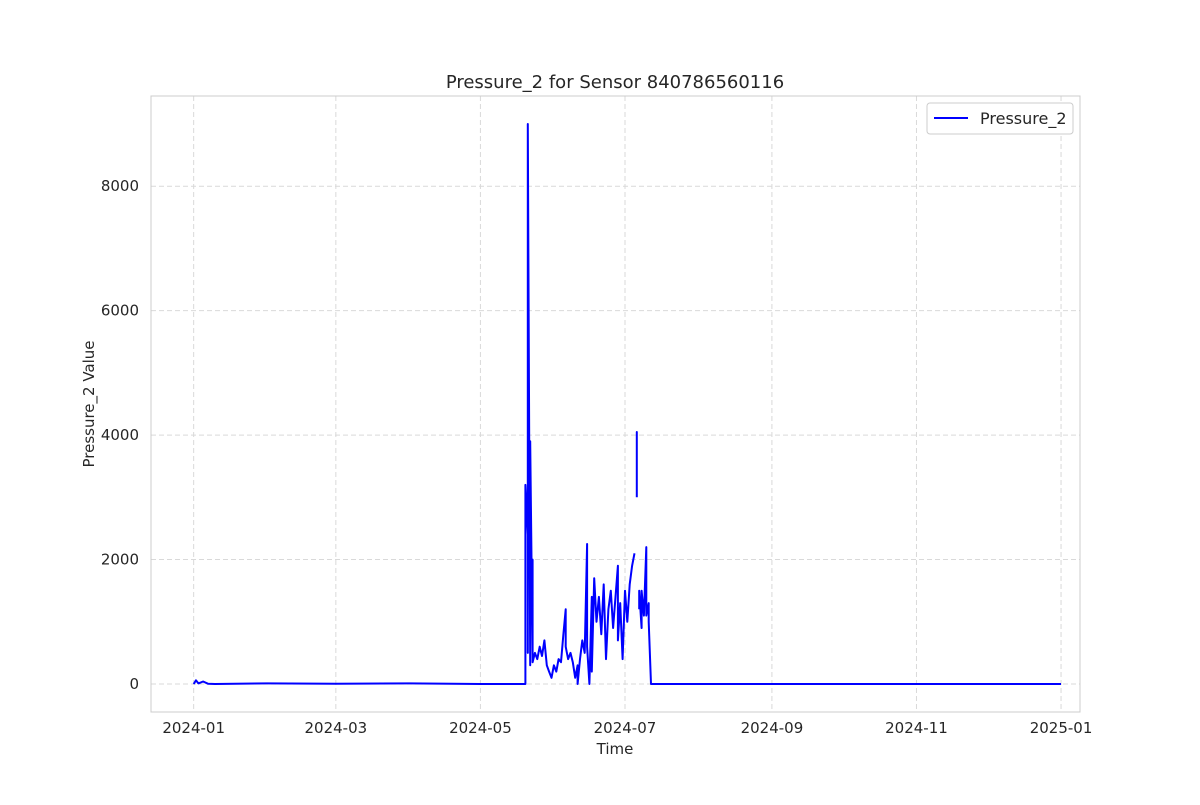 This screenshot has height=805, width=1200. Describe the element at coordinates (772, 728) in the screenshot. I see `x-tick-label: 2024-09` at that location.